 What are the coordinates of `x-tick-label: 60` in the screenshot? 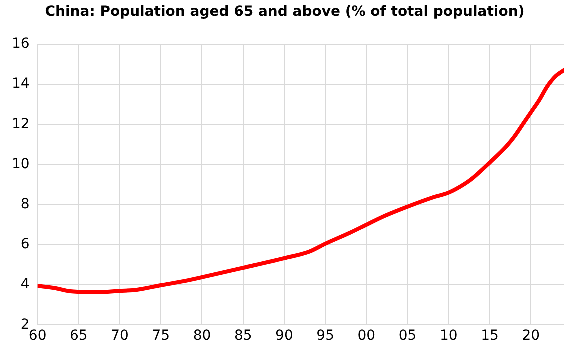 It's located at (37, 336).